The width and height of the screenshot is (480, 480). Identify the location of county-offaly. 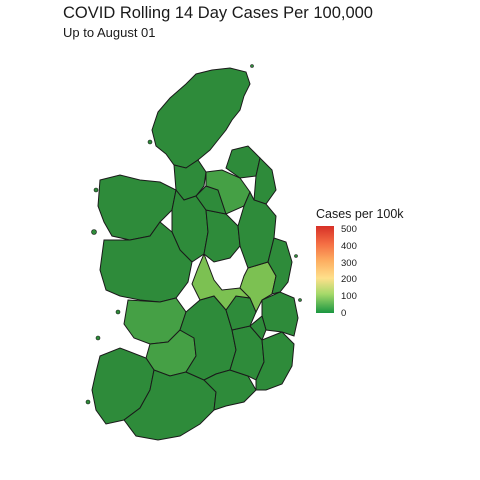
(221, 281).